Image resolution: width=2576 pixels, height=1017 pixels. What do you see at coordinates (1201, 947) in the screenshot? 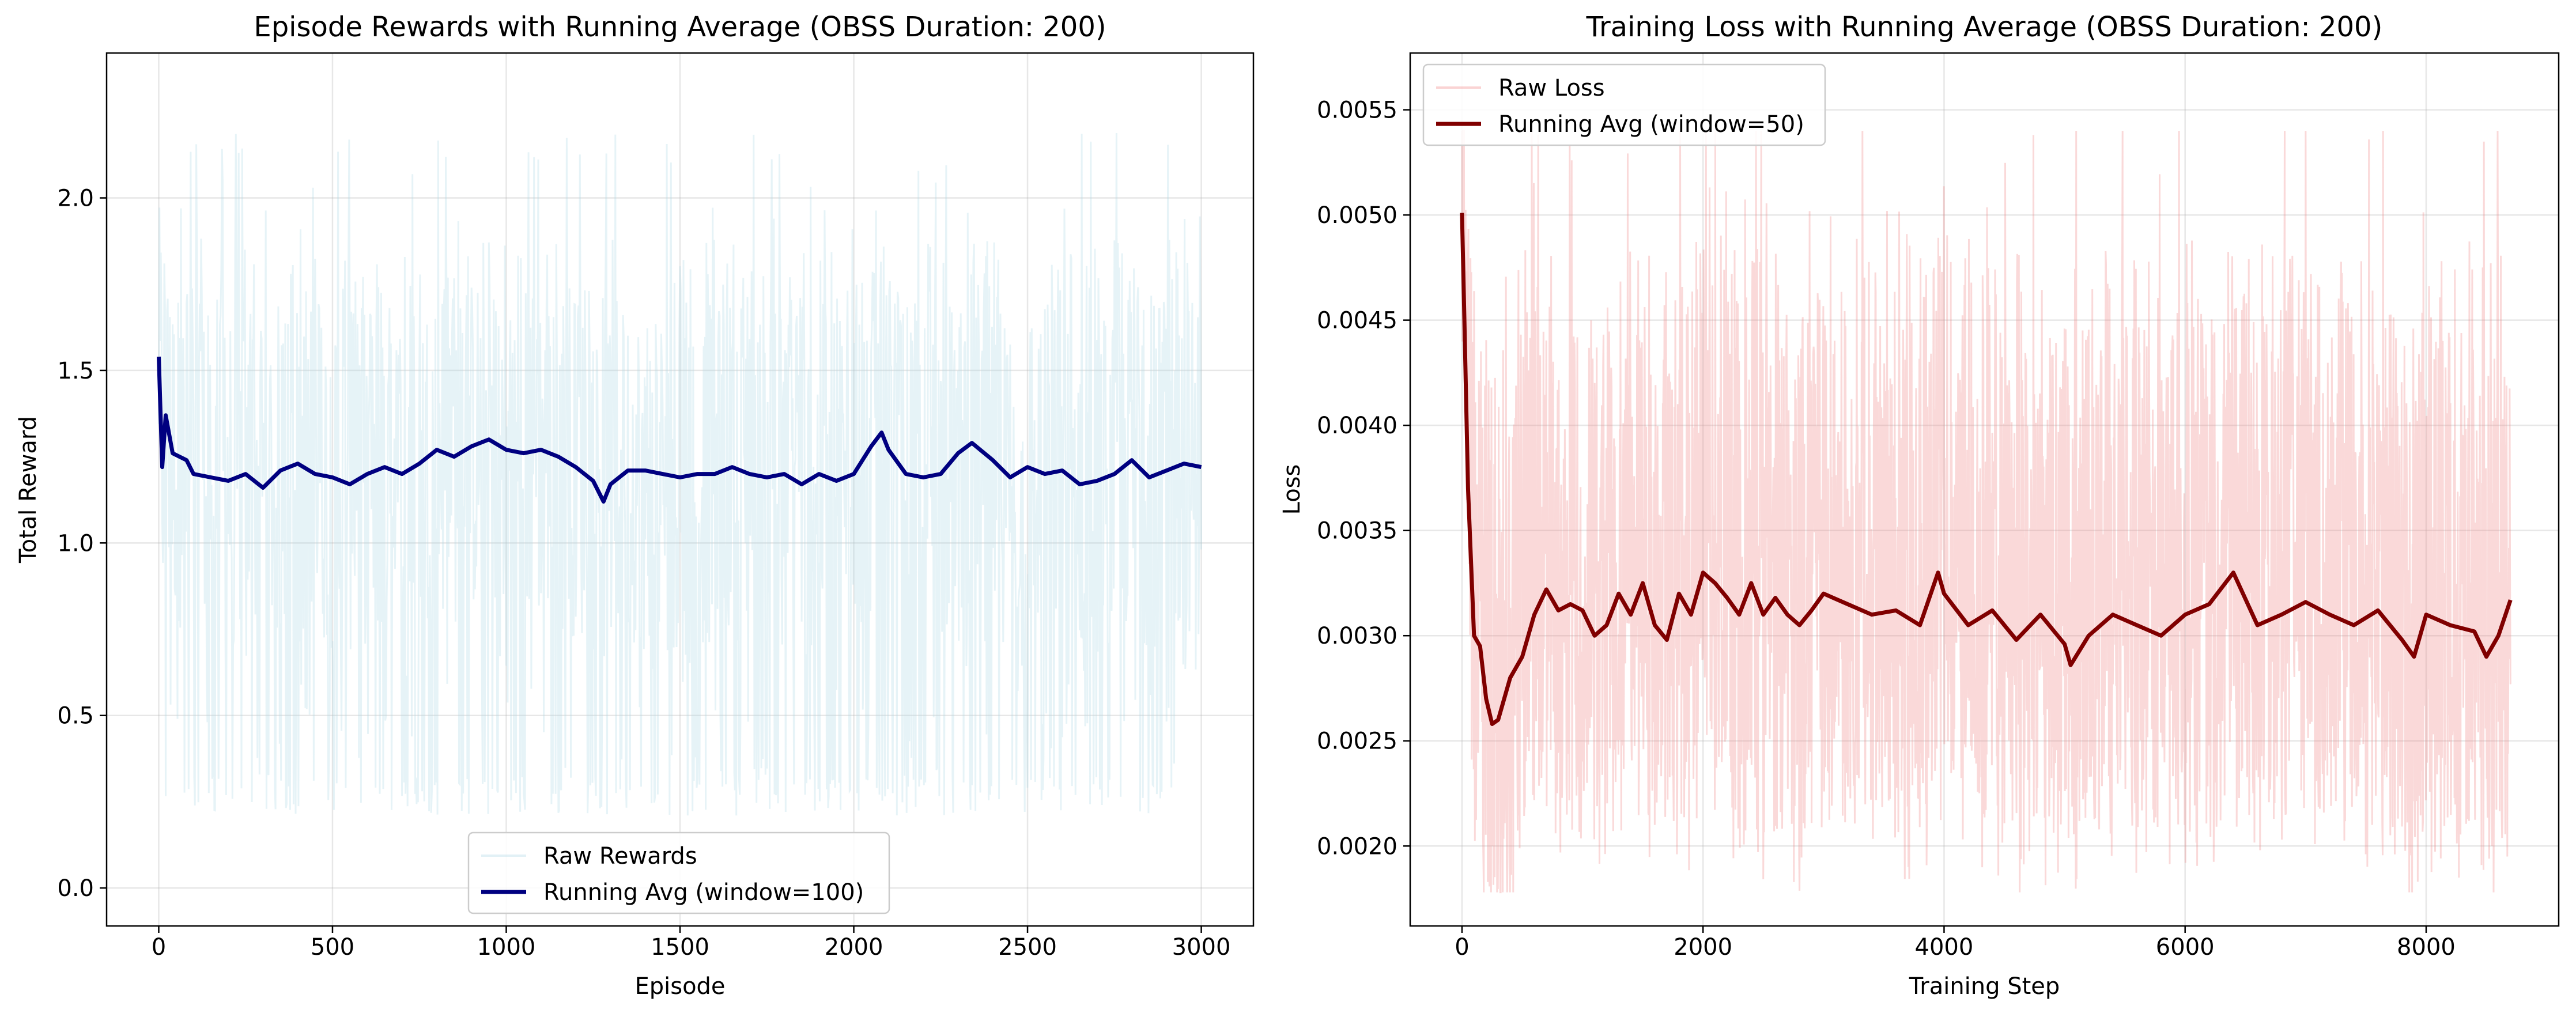
I see `x-tick-label: 3000` at bounding box center [1201, 947].